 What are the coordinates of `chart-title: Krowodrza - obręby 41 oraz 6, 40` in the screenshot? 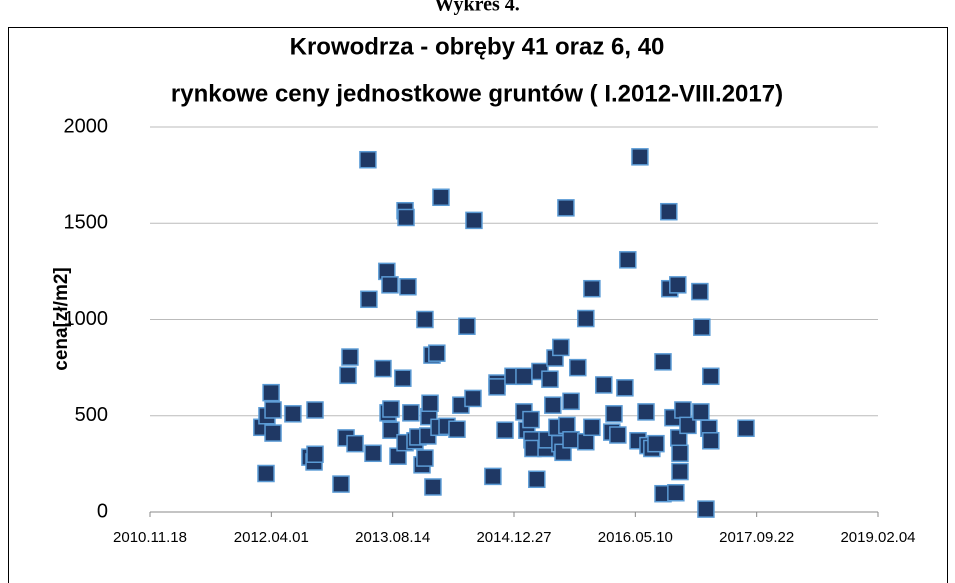 It's located at (477, 46).